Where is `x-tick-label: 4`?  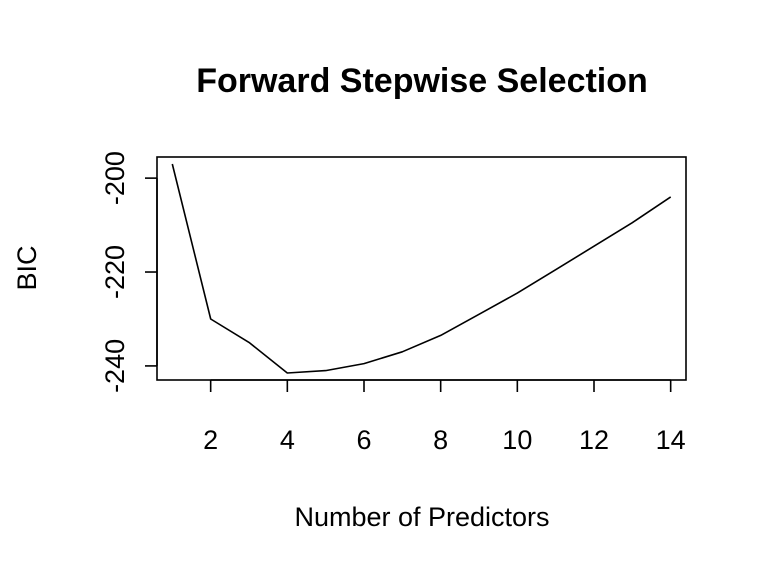 x-tick-label: 4 is located at coordinates (287, 440).